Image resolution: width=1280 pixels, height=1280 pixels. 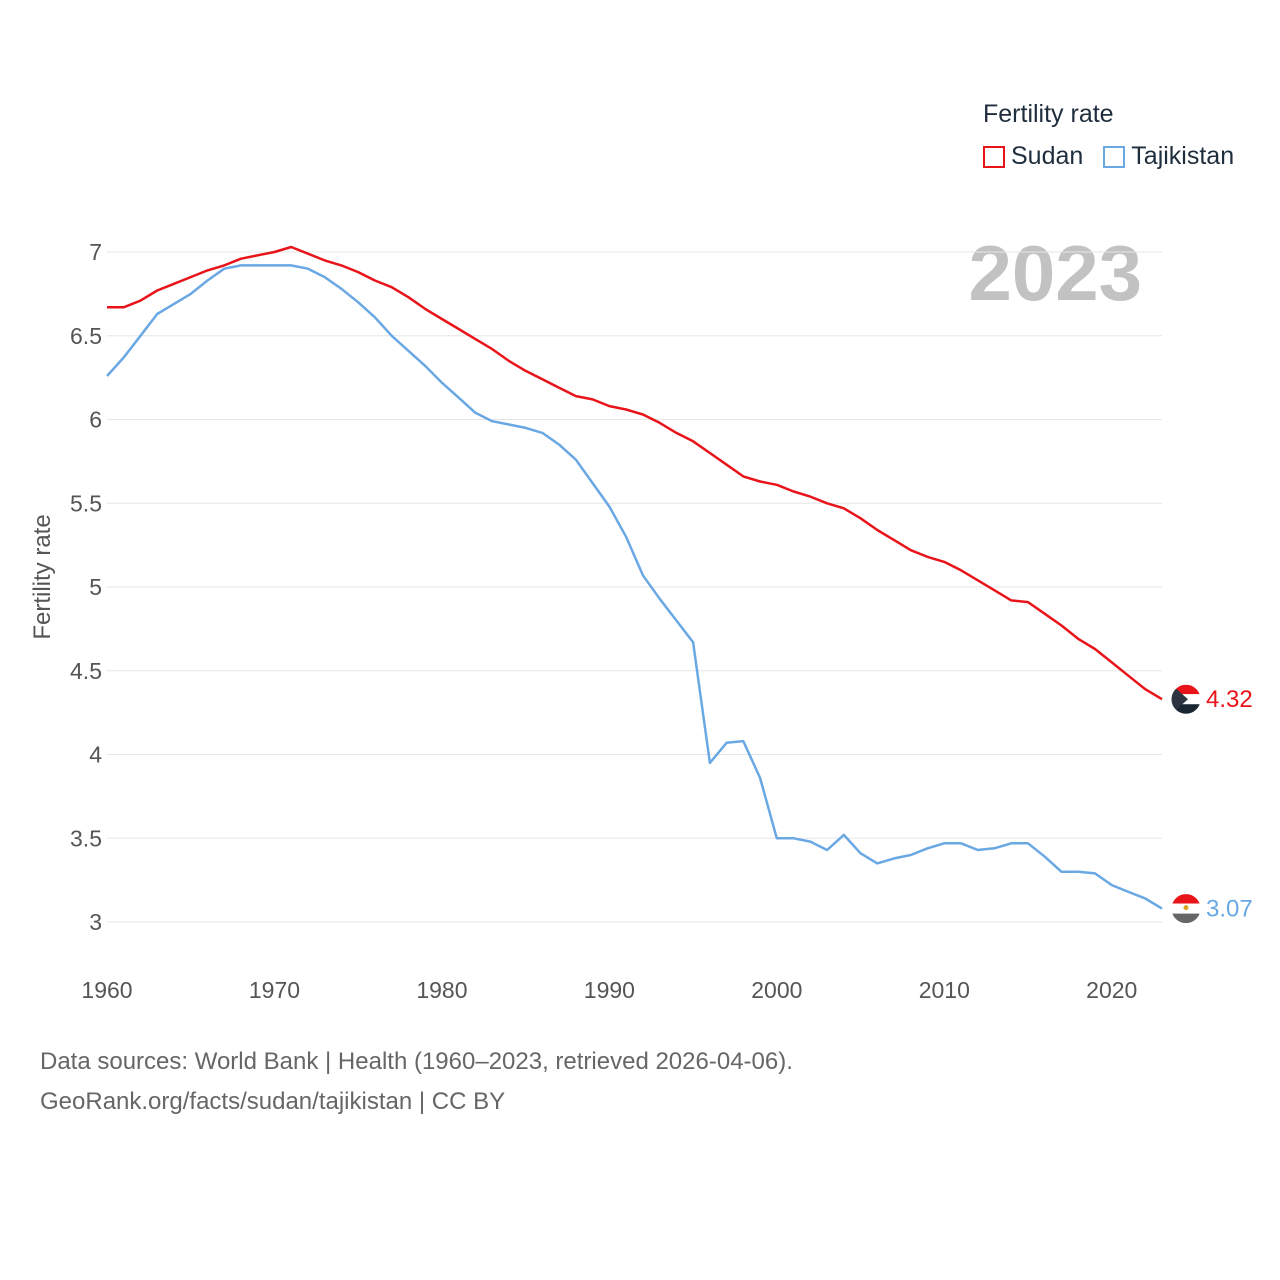 I want to click on legend-item-tajikistan: Tajikistan, so click(x=1168, y=156).